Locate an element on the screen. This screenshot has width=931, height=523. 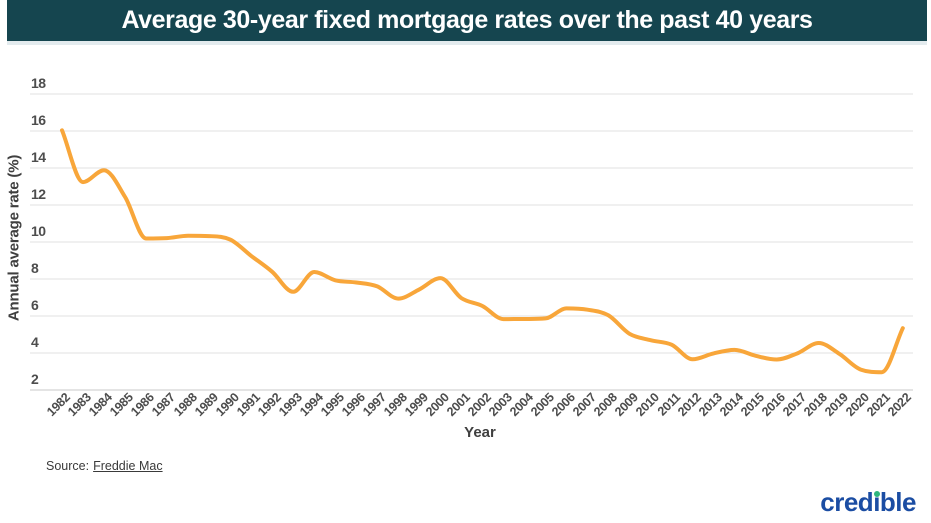
logo-text-post: ble is located at coordinates (898, 502).